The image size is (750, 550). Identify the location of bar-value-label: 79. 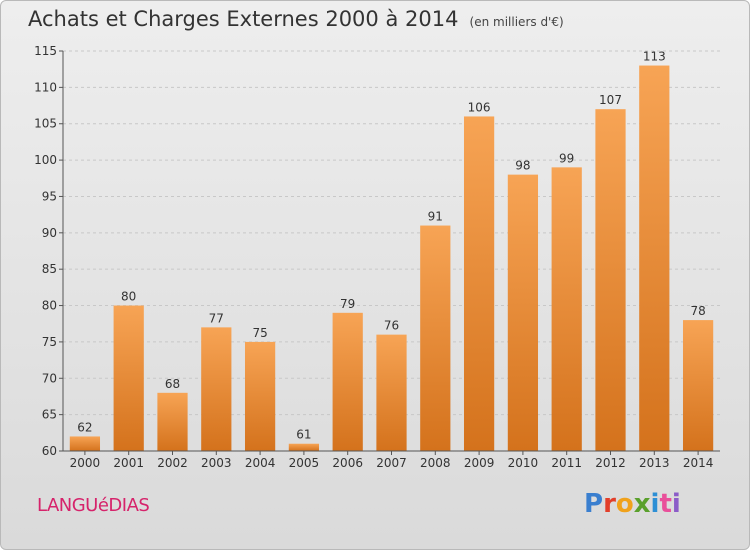
(347, 304).